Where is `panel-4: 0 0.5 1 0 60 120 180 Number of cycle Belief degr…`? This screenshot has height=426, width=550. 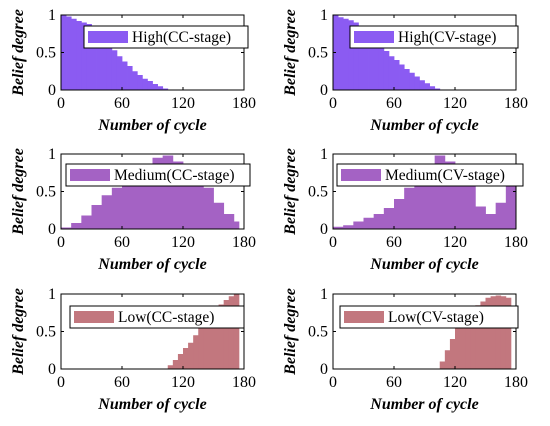 panel-4: 0 0.5 1 0 60 120 180 Number of cycle Belief degr… is located at coordinates (405, 209).